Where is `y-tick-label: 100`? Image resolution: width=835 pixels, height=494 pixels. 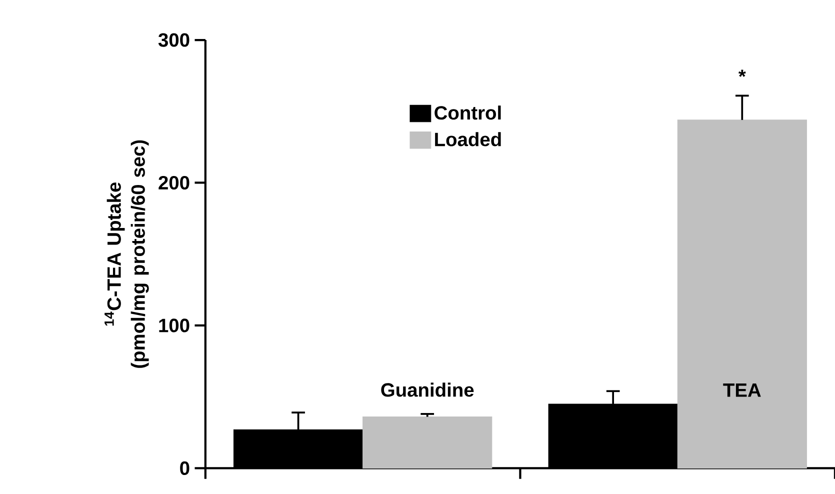
y-tick-label: 100 is located at coordinates (174, 325).